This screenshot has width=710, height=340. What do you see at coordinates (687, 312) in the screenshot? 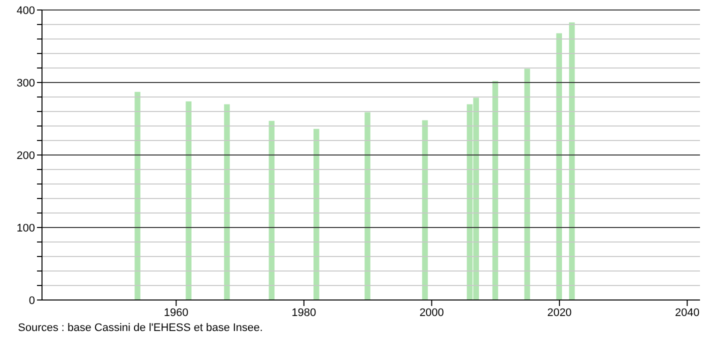
I see `x-tick-label: 2040` at bounding box center [687, 312].